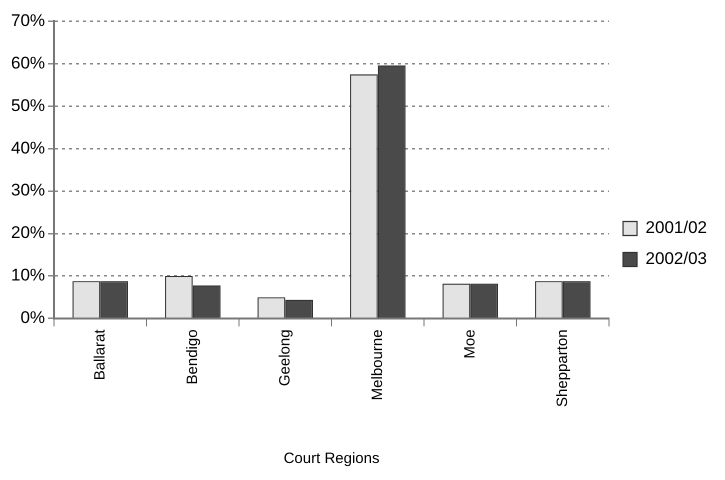  Describe the element at coordinates (676, 228) in the screenshot. I see `legend-label: 2001/02` at that location.